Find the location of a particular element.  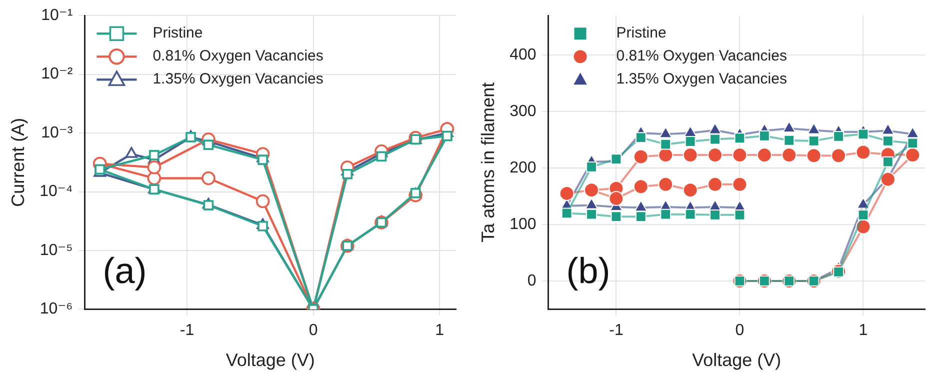

y-tick-label: 200 is located at coordinates (523, 167).